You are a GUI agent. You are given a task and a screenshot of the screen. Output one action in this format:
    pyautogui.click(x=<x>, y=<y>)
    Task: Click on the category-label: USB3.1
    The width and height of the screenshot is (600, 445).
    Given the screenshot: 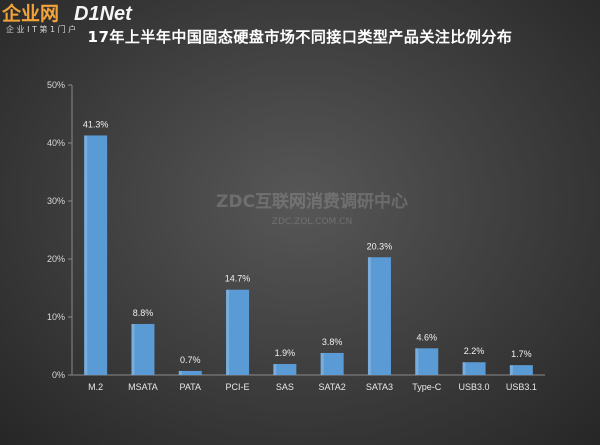 What is the action you would take?
    pyautogui.click(x=521, y=387)
    